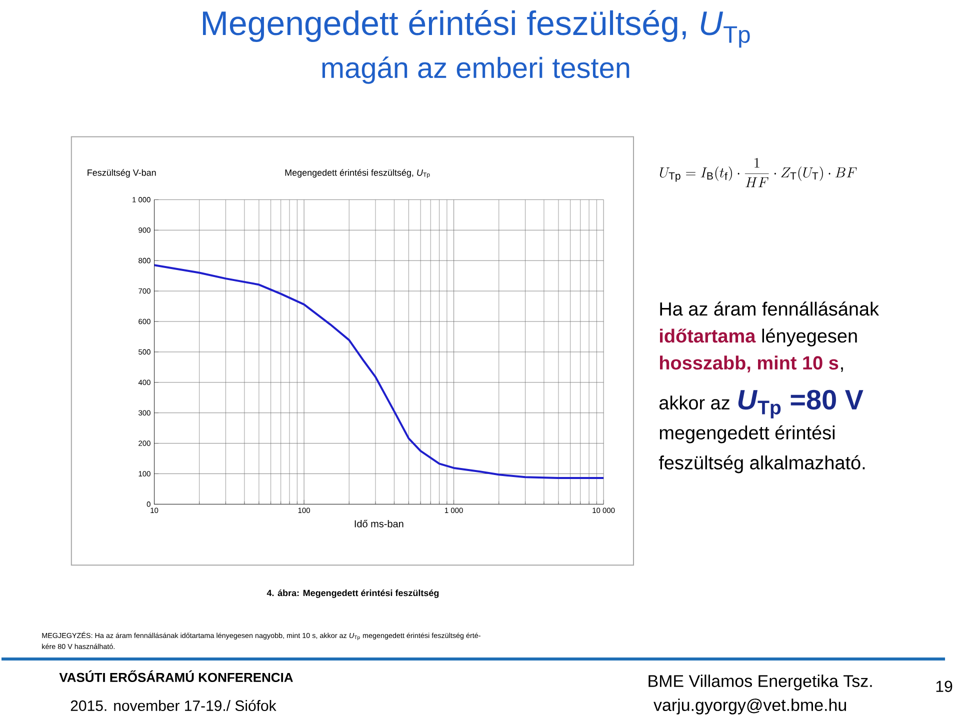 The width and height of the screenshot is (959, 718). What do you see at coordinates (750, 706) in the screenshot?
I see `text: varju.gyorgy@vet.bme.hu` at bounding box center [750, 706].